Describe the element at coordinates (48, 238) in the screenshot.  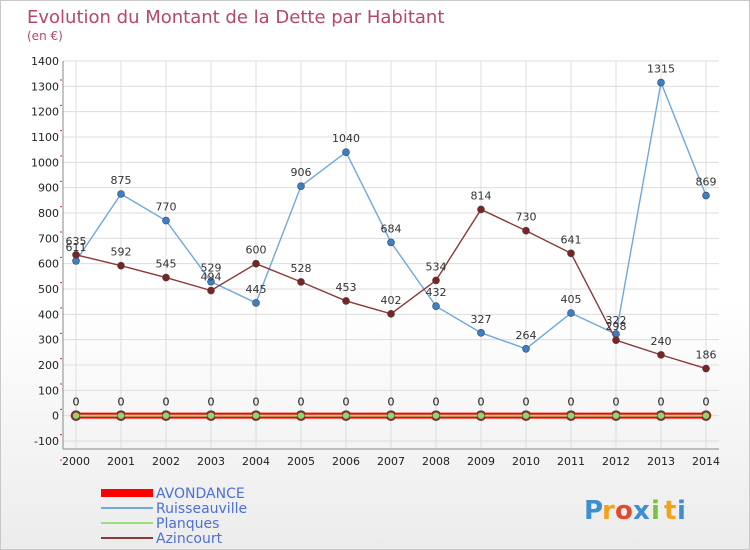
I see `y-tick-label: 700` at that location.